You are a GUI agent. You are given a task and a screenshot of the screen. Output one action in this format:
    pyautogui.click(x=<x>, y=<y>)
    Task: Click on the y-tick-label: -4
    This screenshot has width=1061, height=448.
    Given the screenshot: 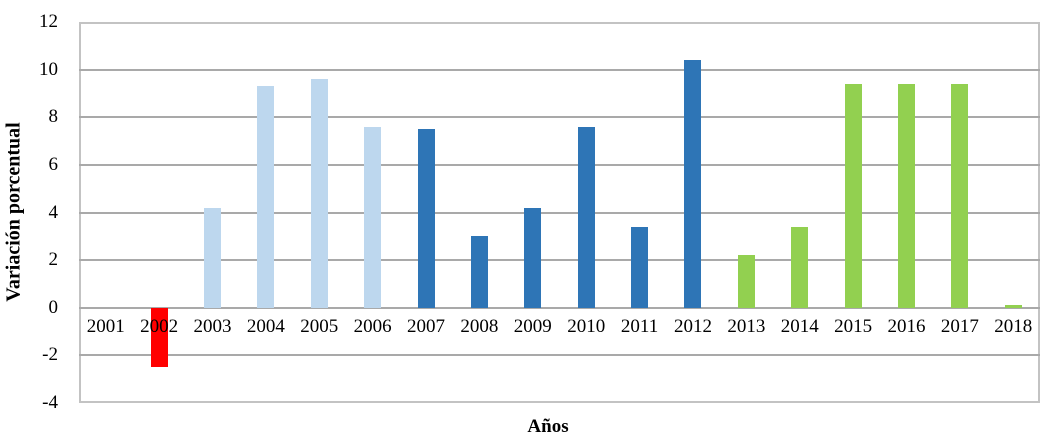 What is the action you would take?
    pyautogui.click(x=50, y=402)
    